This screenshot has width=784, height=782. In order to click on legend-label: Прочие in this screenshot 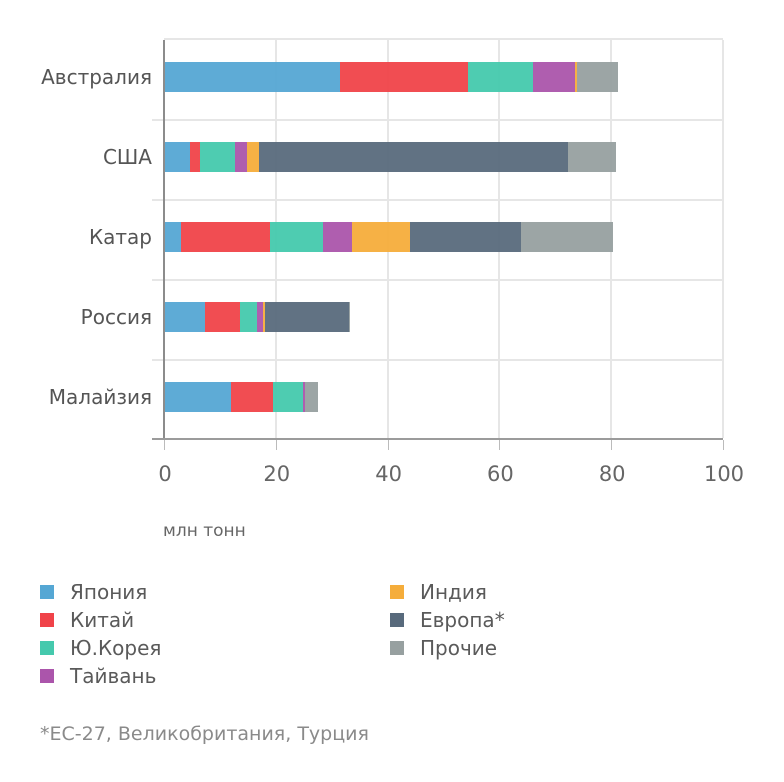, I will do `click(459, 648)`.